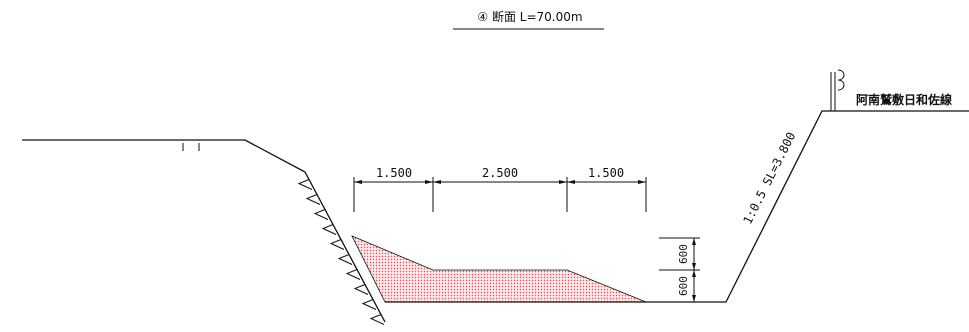  Describe the element at coordinates (837, 90) in the screenshot. I see `guard-post-icon` at that location.